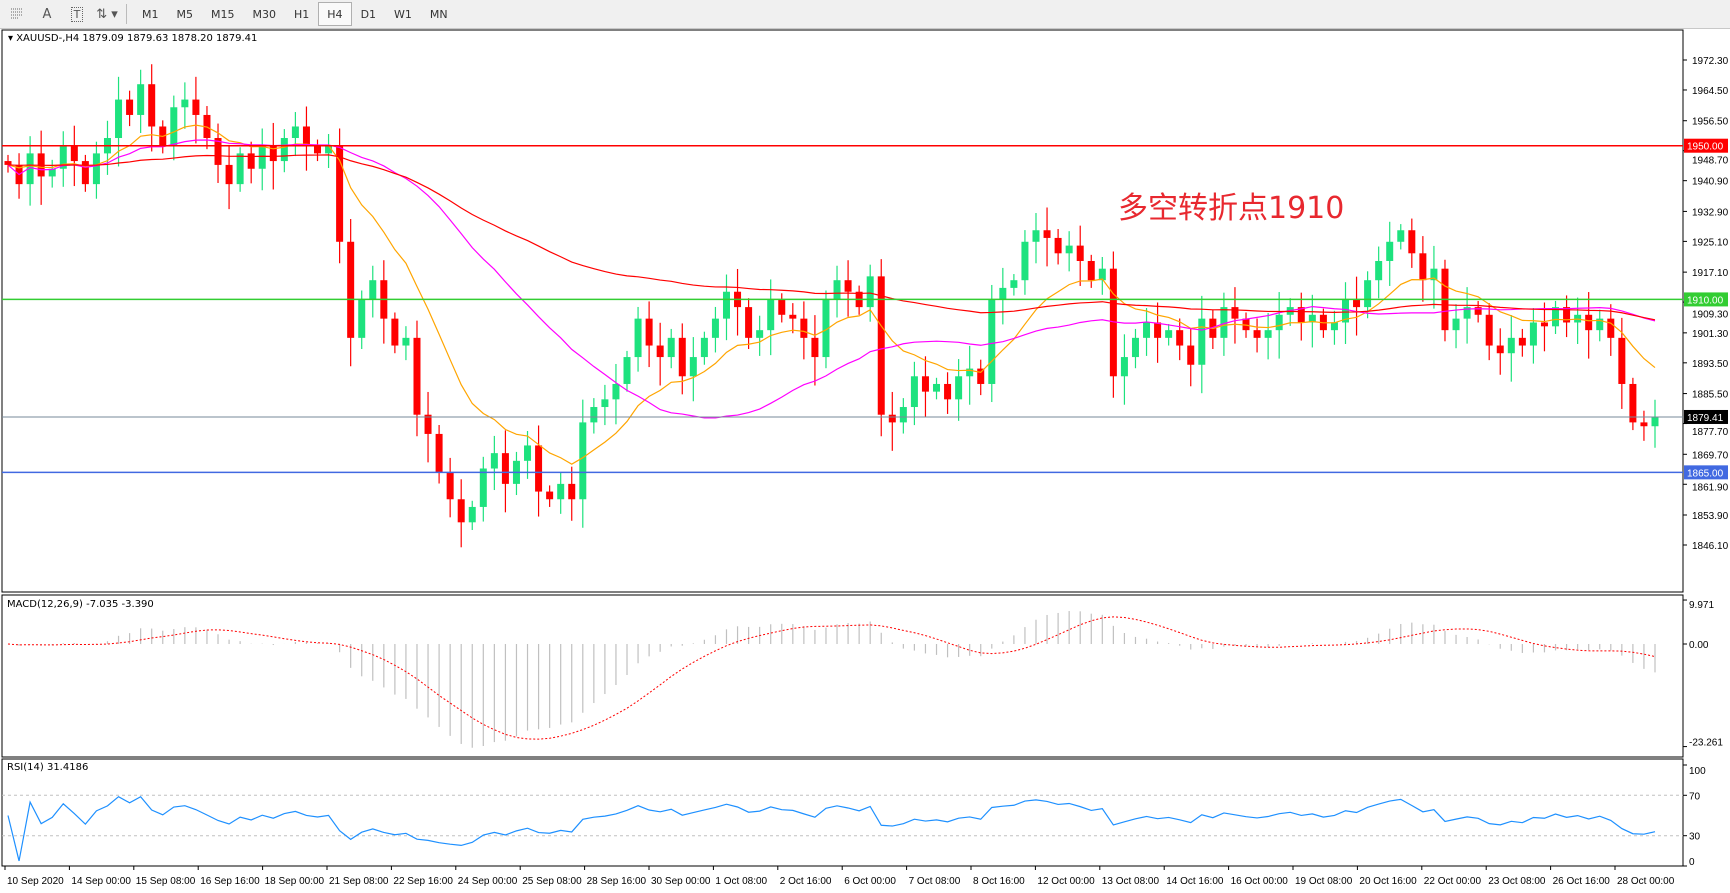 The image size is (1730, 893). Describe the element at coordinates (107, 14) in the screenshot. I see `arrows-icon: ⇅ ▾` at that location.